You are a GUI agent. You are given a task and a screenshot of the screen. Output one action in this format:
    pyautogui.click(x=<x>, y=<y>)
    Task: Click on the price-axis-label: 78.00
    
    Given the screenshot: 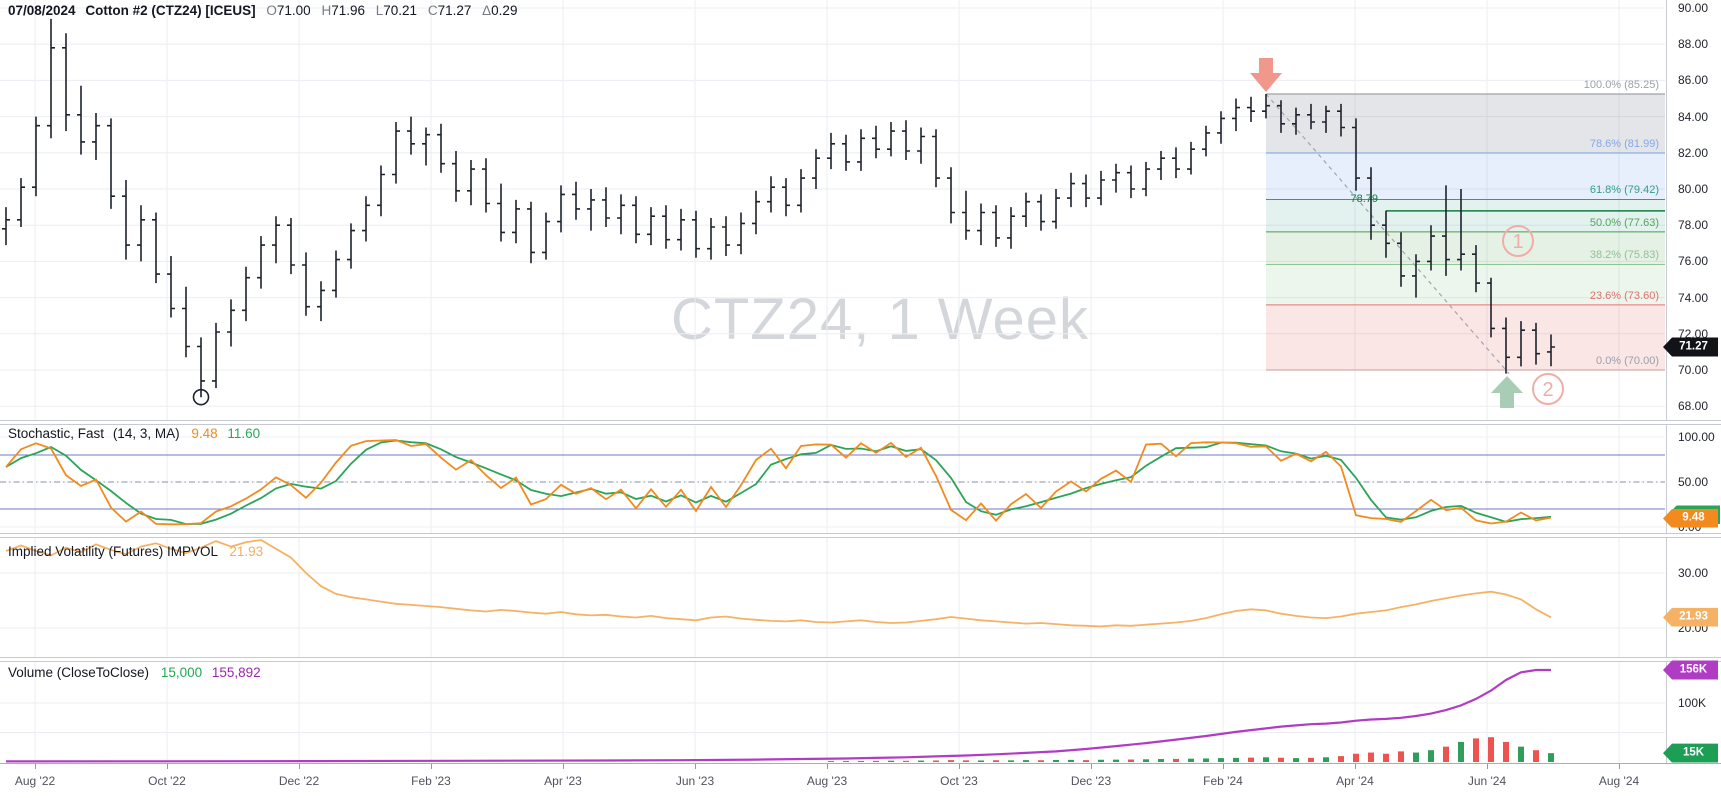 What is the action you would take?
    pyautogui.click(x=1693, y=225)
    